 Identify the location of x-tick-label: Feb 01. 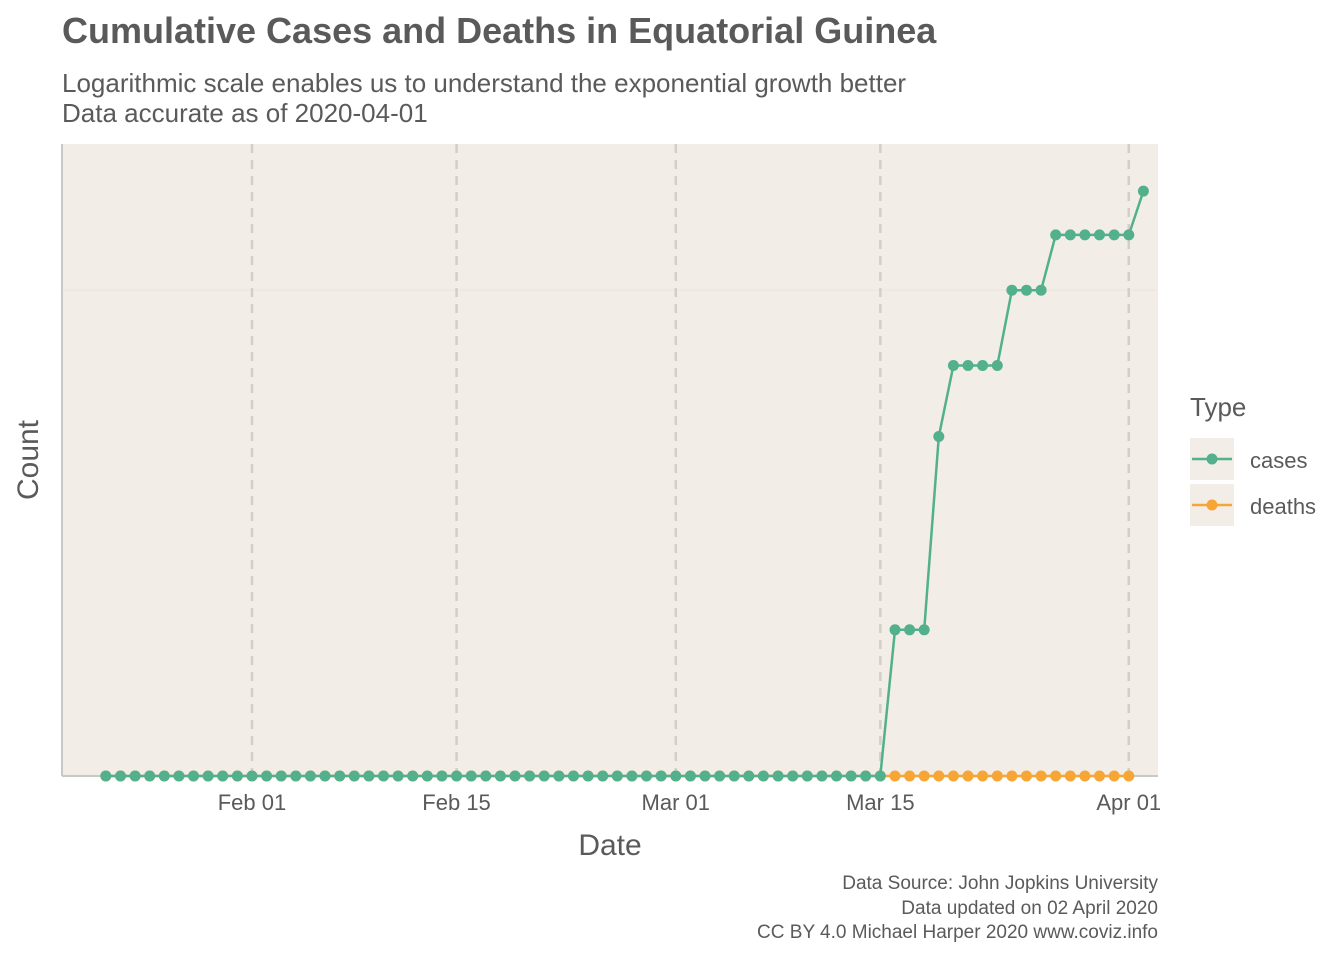
(252, 802).